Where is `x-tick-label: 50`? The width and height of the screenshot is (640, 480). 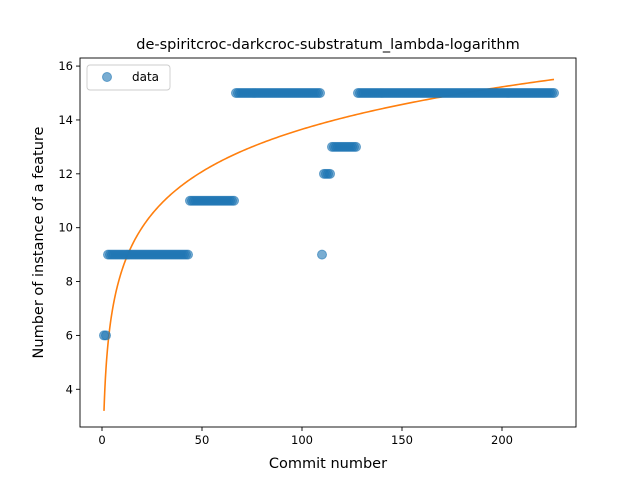 x-tick-label: 50 is located at coordinates (202, 440).